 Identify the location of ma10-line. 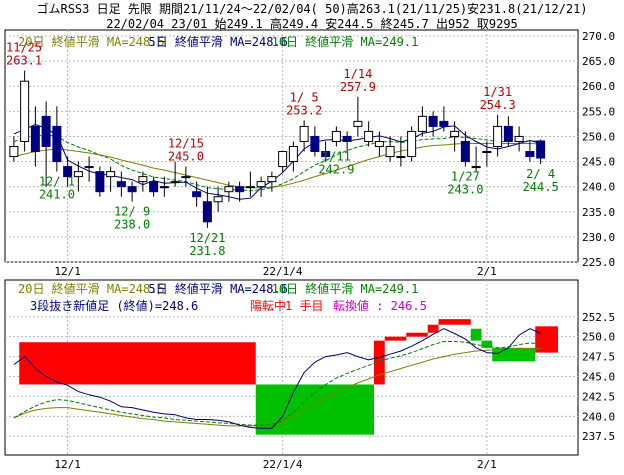
(277, 163).